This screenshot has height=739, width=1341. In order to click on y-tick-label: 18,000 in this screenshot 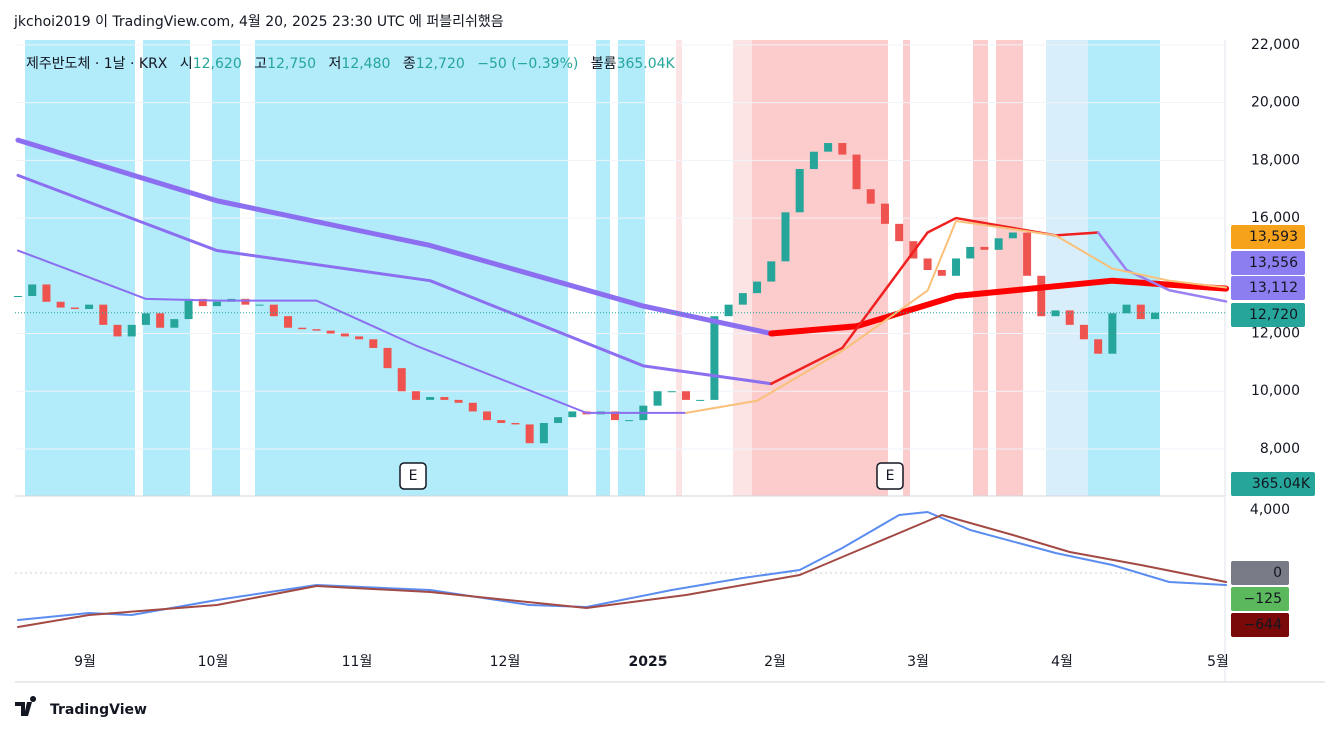, I will do `click(1275, 160)`.